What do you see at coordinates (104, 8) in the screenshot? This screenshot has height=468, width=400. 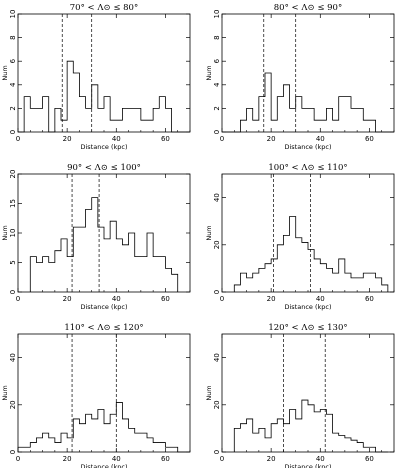 I see `panel-title: 70° < Λ⊙ ≤ 80°` at bounding box center [104, 8].